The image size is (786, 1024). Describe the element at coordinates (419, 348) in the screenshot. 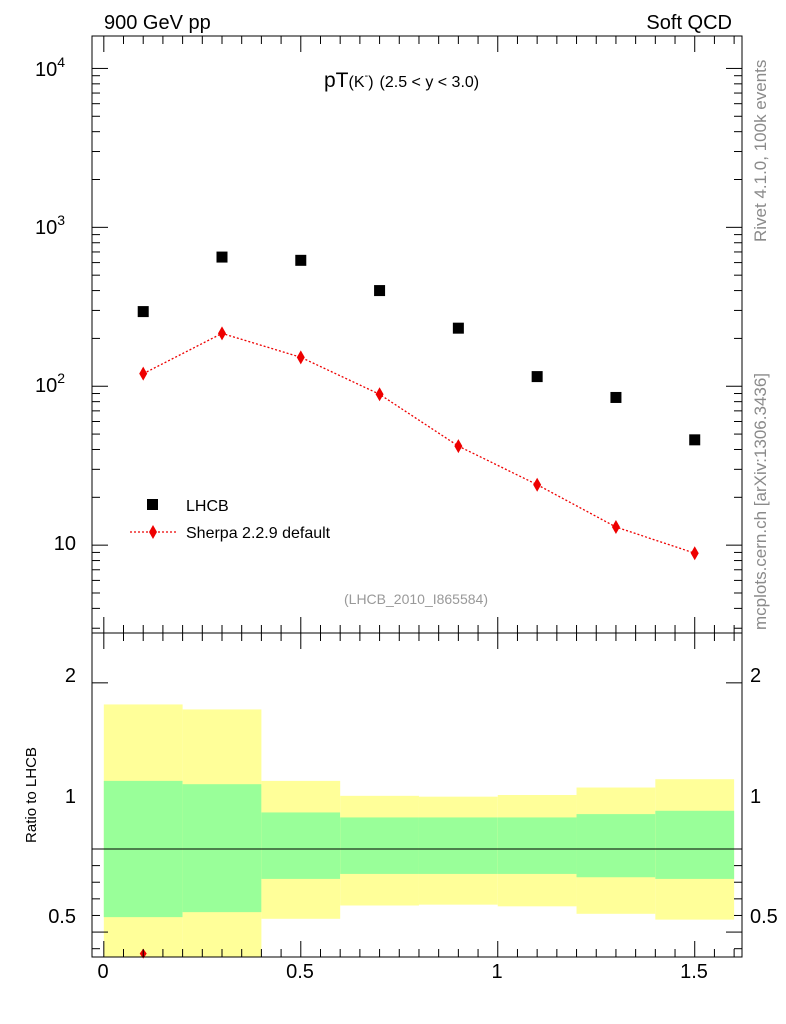

I see `lhcb-points` at that location.